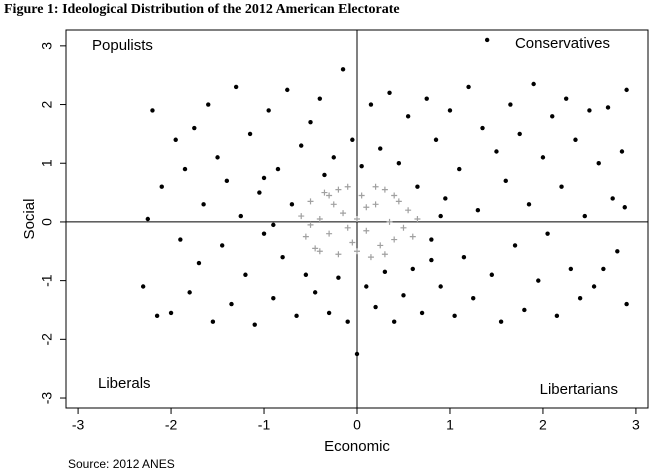 This screenshot has height=475, width=660. I want to click on x-tick-label: -2, so click(171, 425).